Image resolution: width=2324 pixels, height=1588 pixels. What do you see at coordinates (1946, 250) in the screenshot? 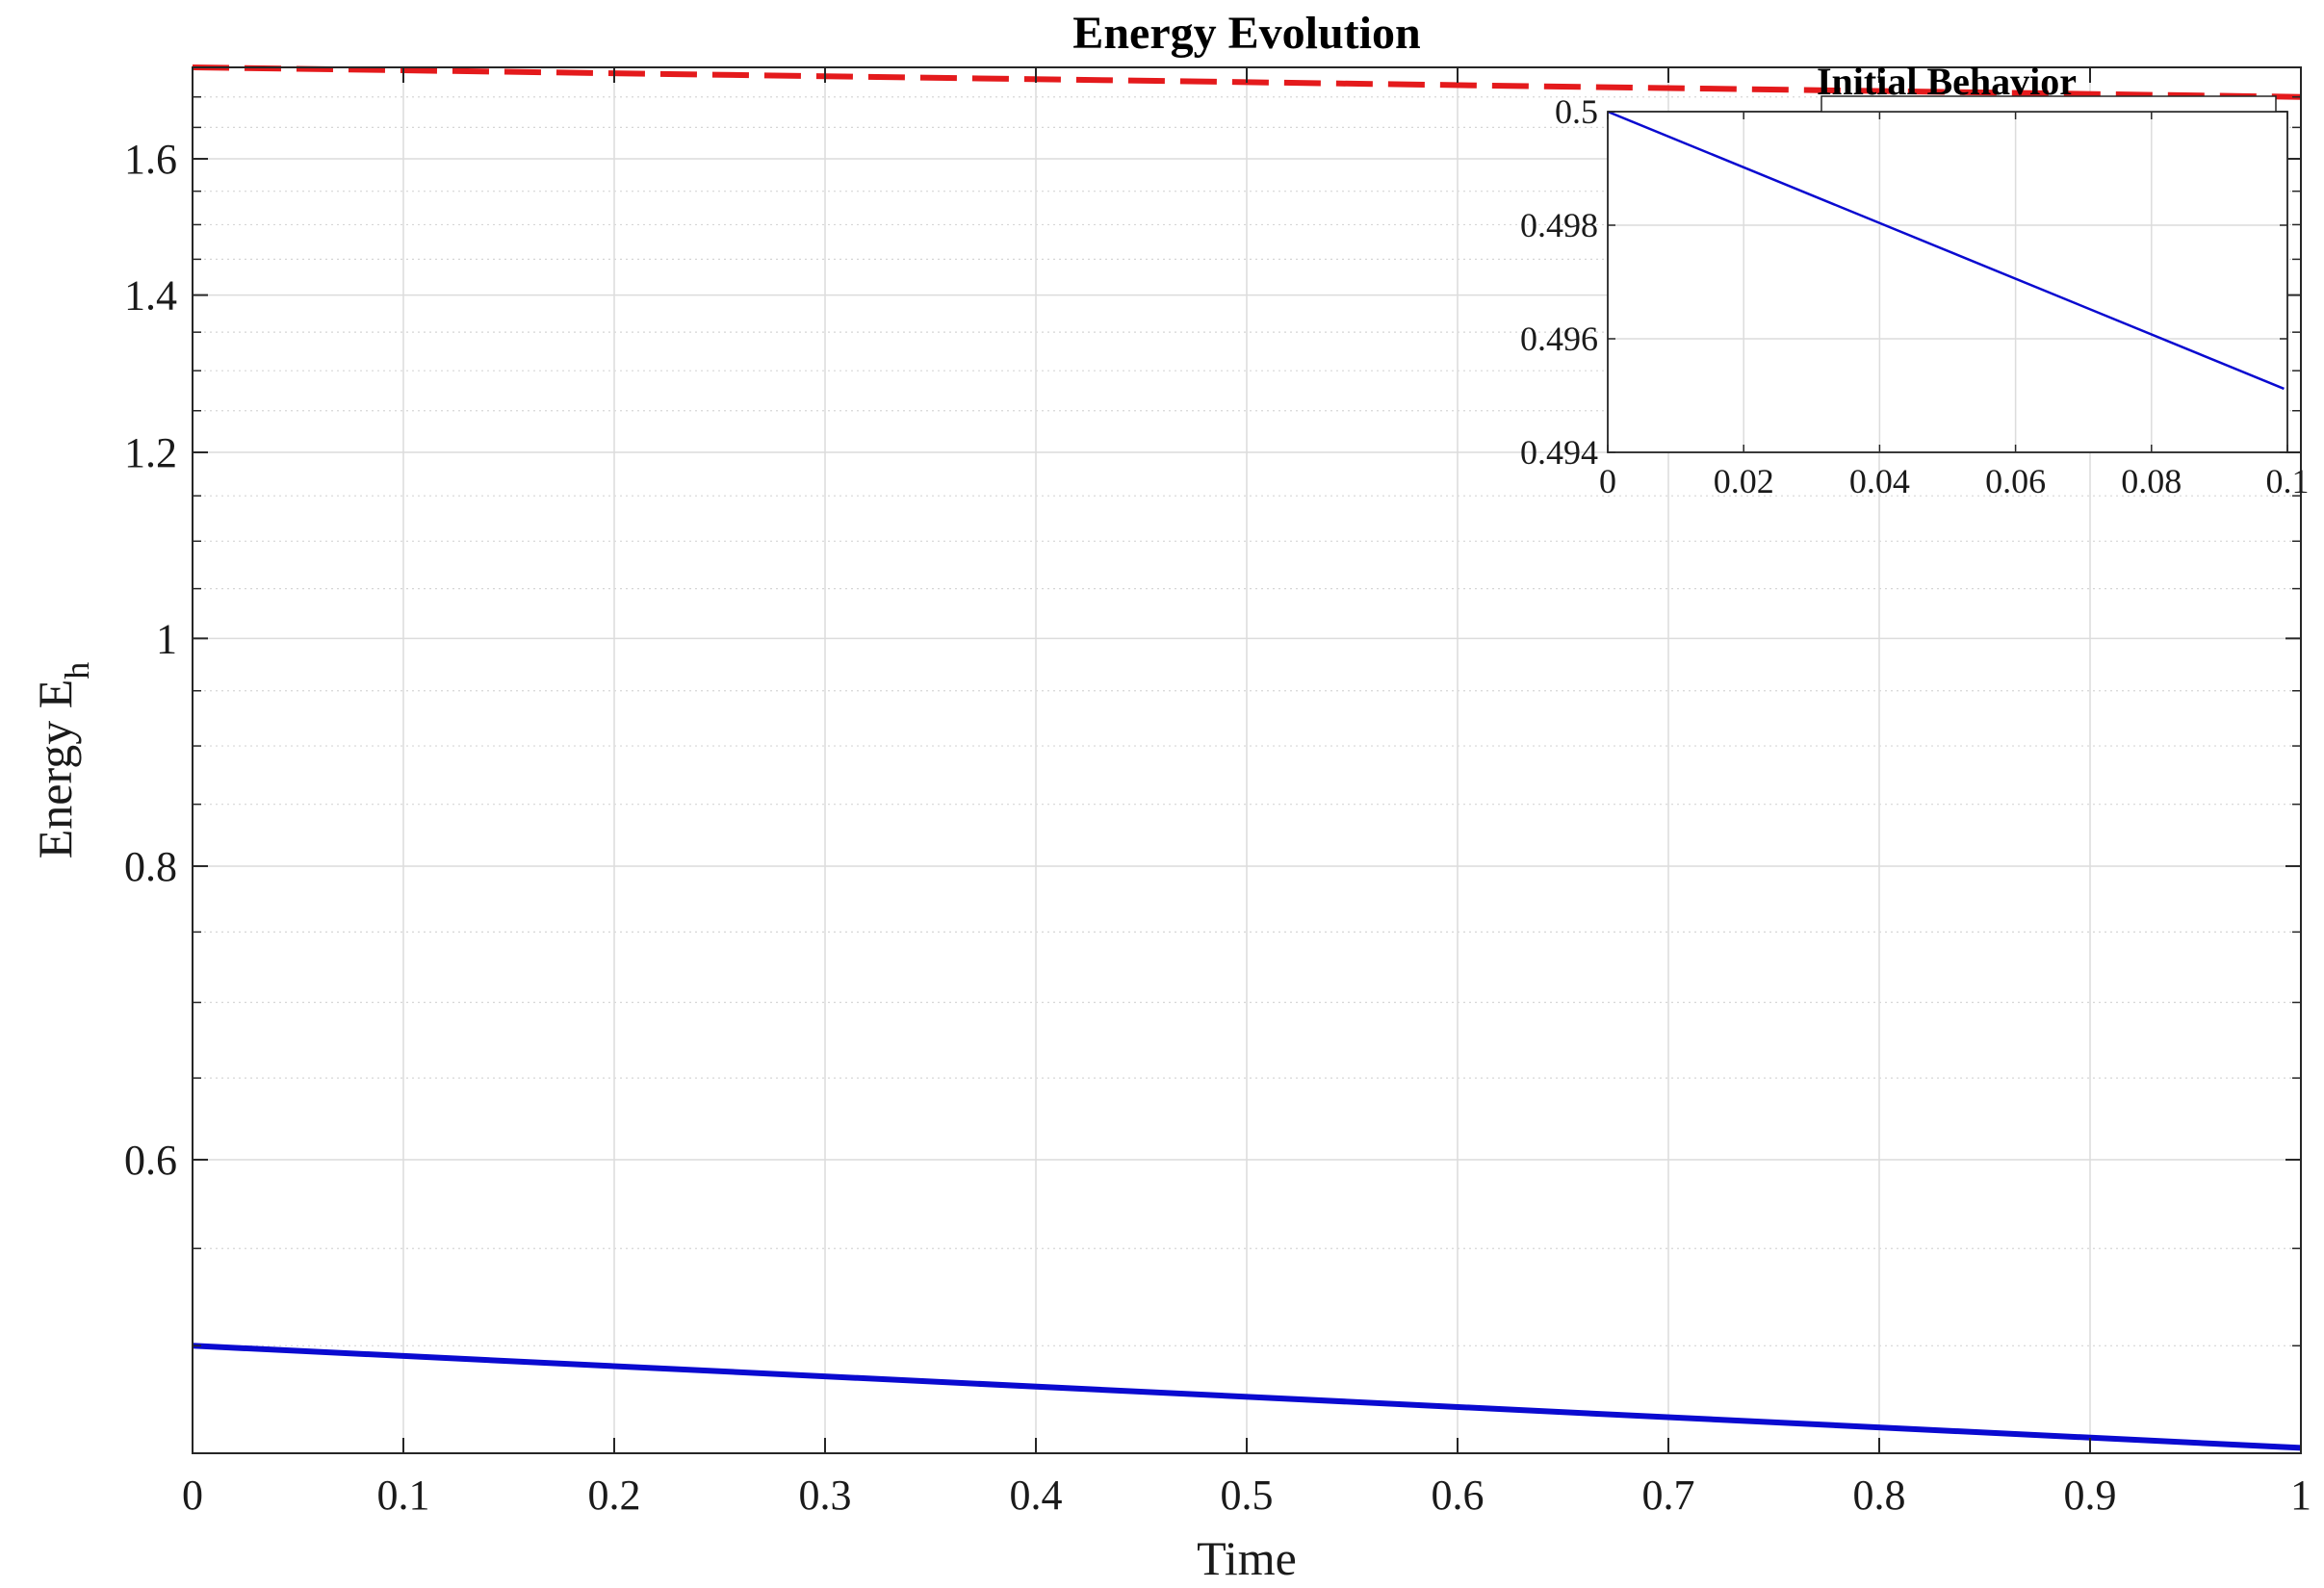
I see `inset-series-line-energy-initial` at bounding box center [1946, 250].